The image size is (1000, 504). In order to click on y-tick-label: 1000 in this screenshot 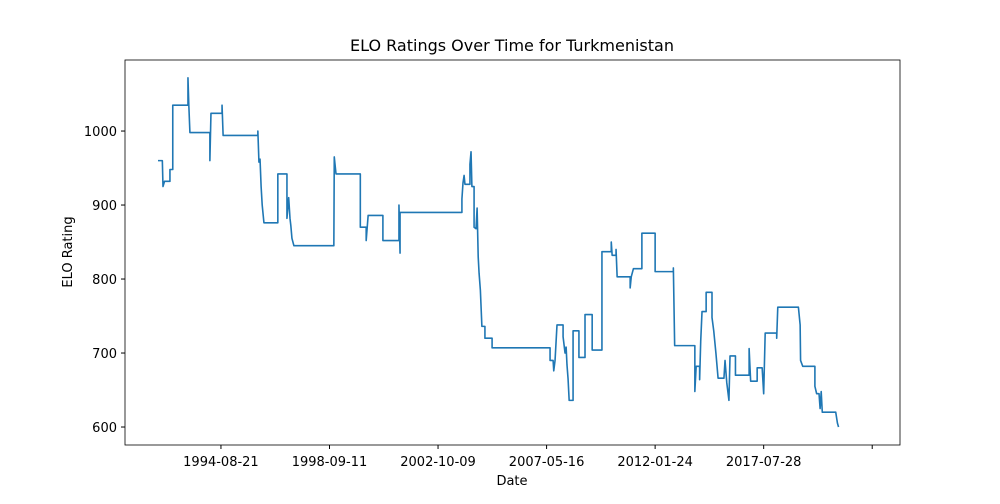, I will do `click(100, 132)`.